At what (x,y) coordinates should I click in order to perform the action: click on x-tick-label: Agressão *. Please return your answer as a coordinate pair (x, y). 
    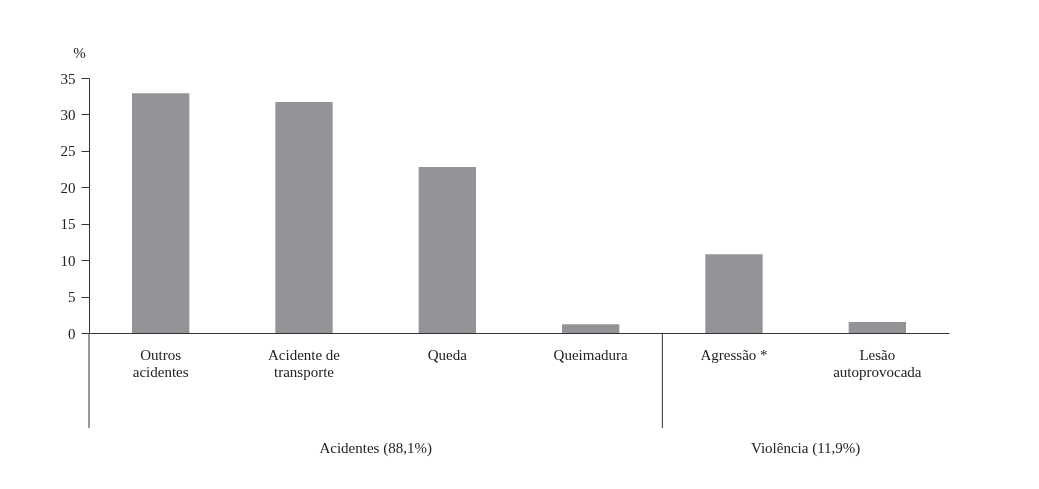
    Looking at the image, I should click on (734, 354).